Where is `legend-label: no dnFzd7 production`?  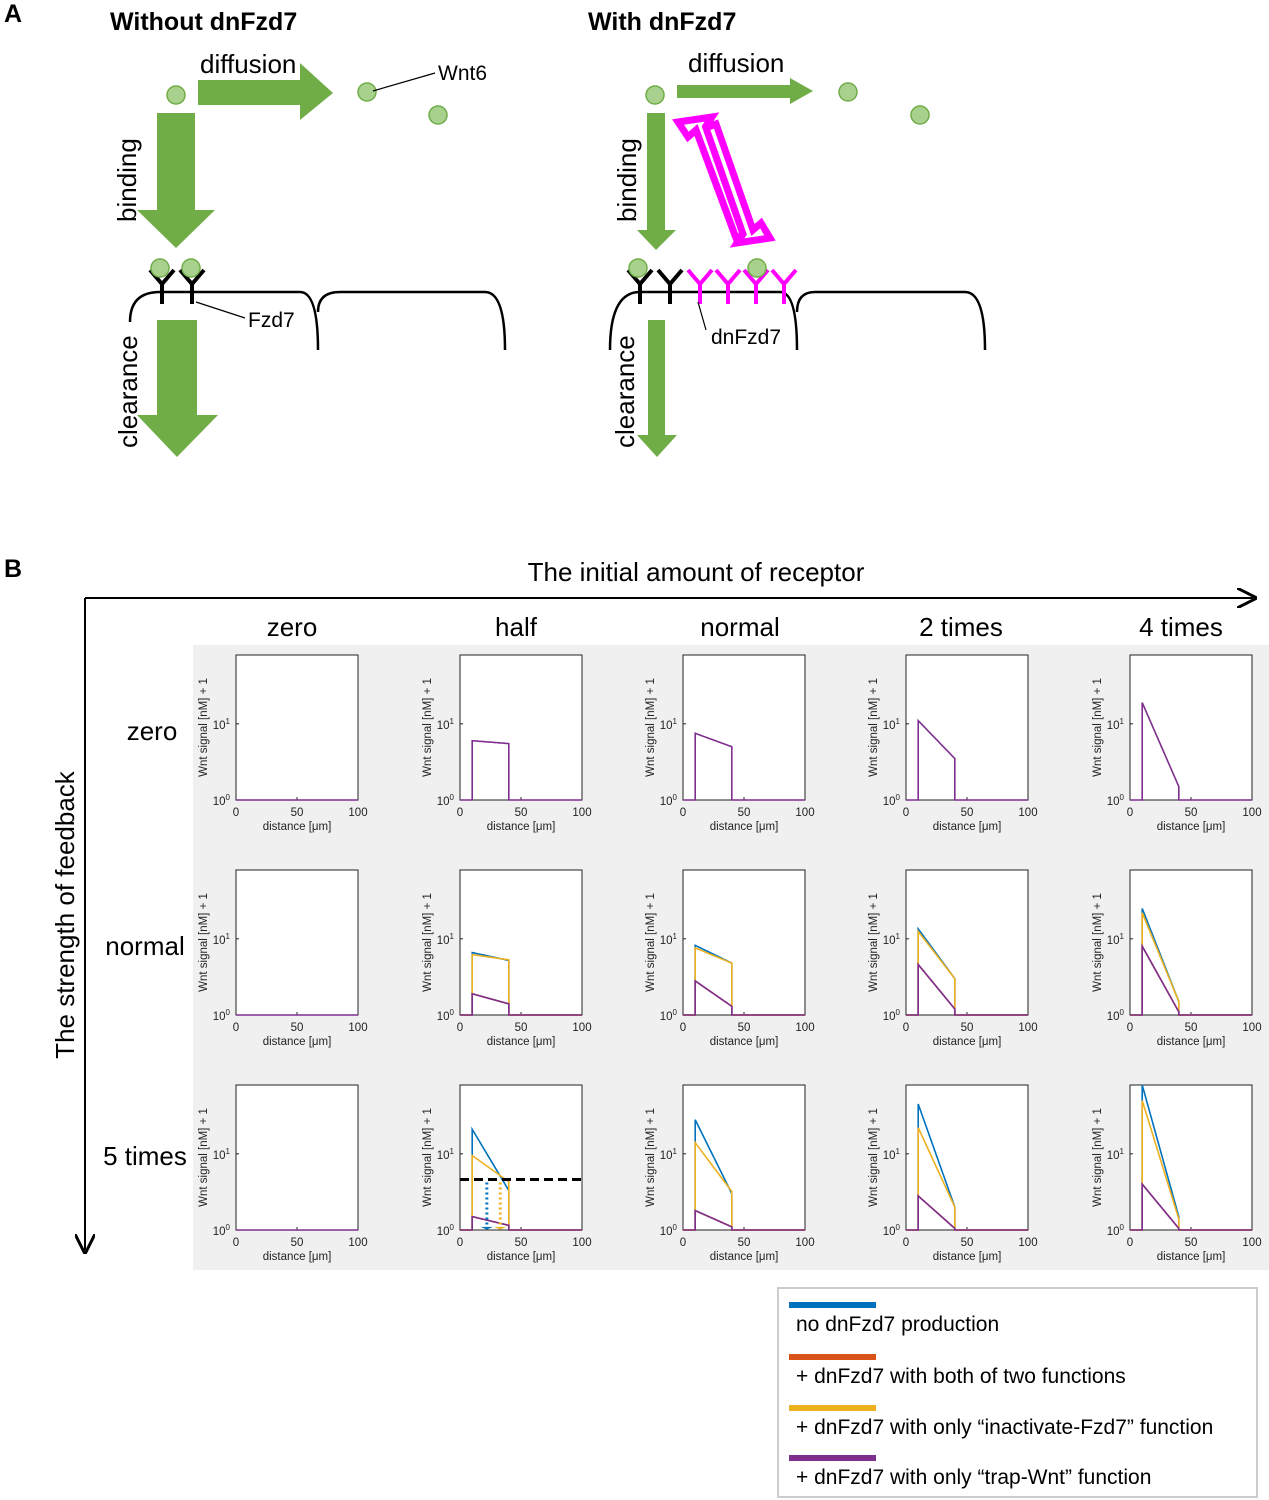 legend-label: no dnFzd7 production is located at coordinates (897, 1324).